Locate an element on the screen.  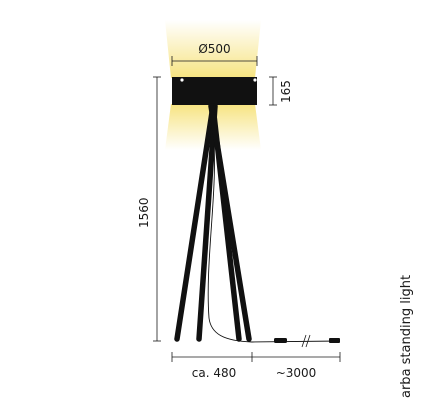
shade-height-label: 165 is located at coordinates (286, 91).